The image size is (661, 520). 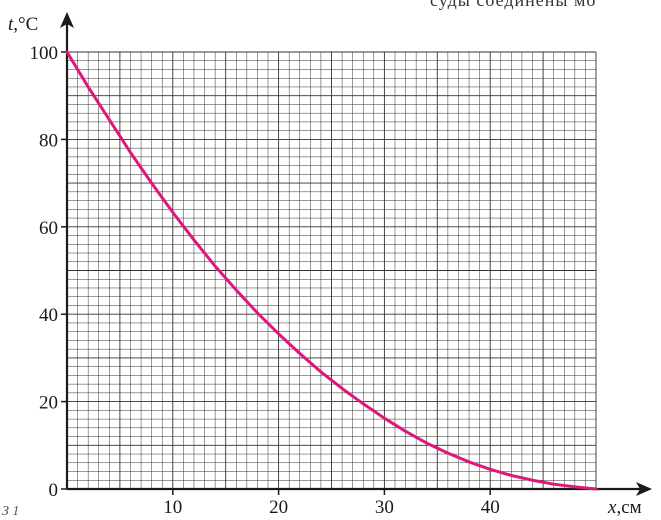 What do you see at coordinates (25, 24) in the screenshot?
I see `y-axis-label-unit: ,°C` at bounding box center [25, 24].